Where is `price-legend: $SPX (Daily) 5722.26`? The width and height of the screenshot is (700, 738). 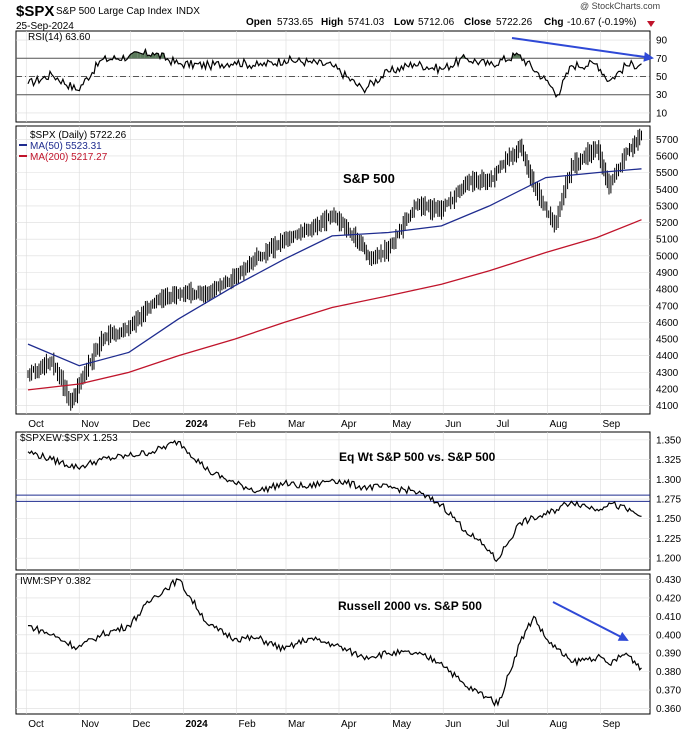
price-legend: $SPX (Daily) 5722.26 is located at coordinates (78, 135).